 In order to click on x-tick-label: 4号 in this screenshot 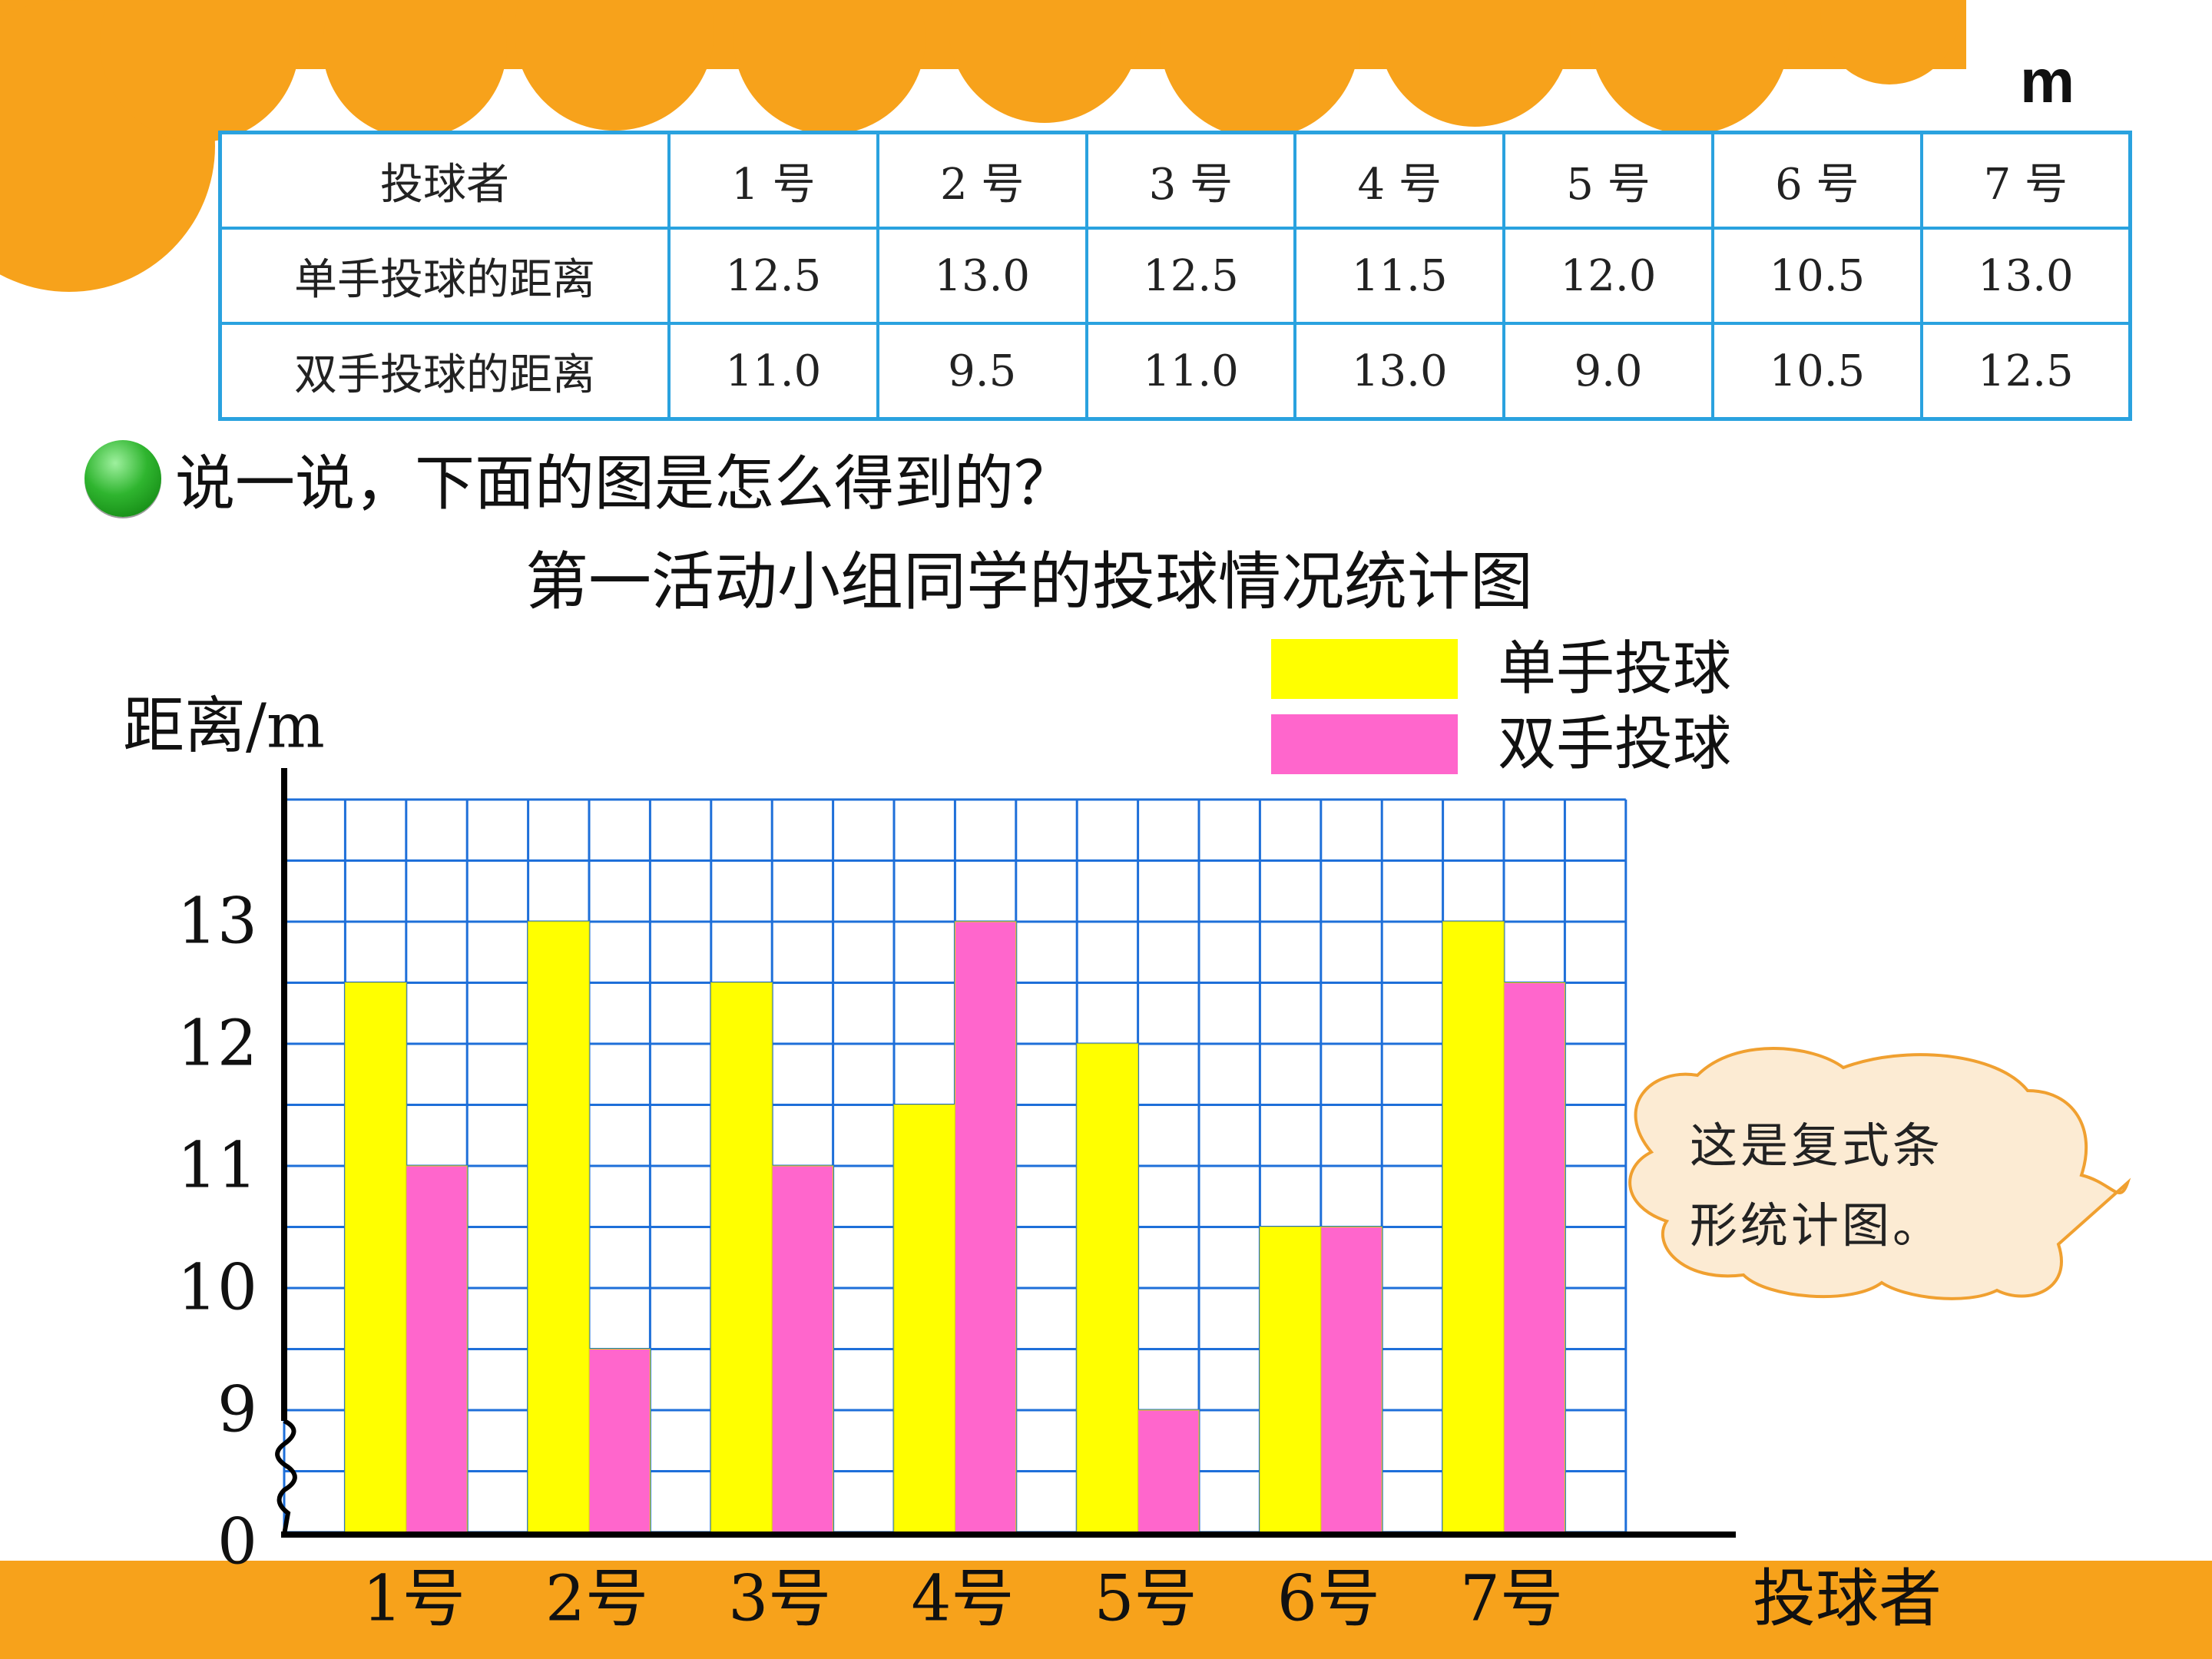, I will do `click(962, 1599)`.